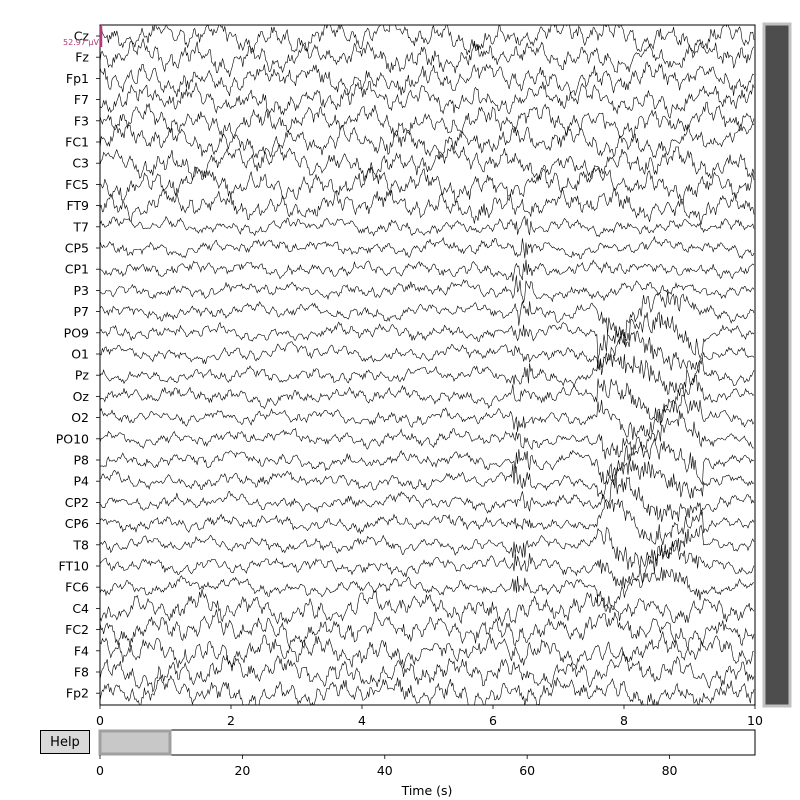 The image size is (800, 800). Describe the element at coordinates (427, 742) in the screenshot. I see `time-scrollbar-track` at that location.